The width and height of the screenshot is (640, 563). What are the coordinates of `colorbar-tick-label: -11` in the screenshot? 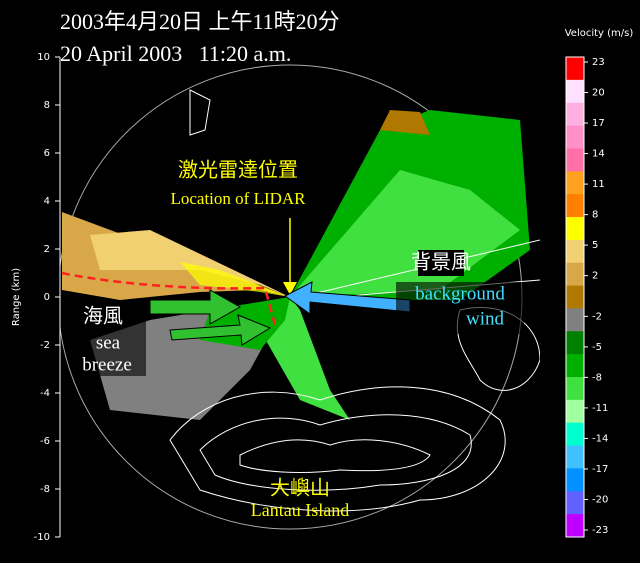 It's located at (600, 408).